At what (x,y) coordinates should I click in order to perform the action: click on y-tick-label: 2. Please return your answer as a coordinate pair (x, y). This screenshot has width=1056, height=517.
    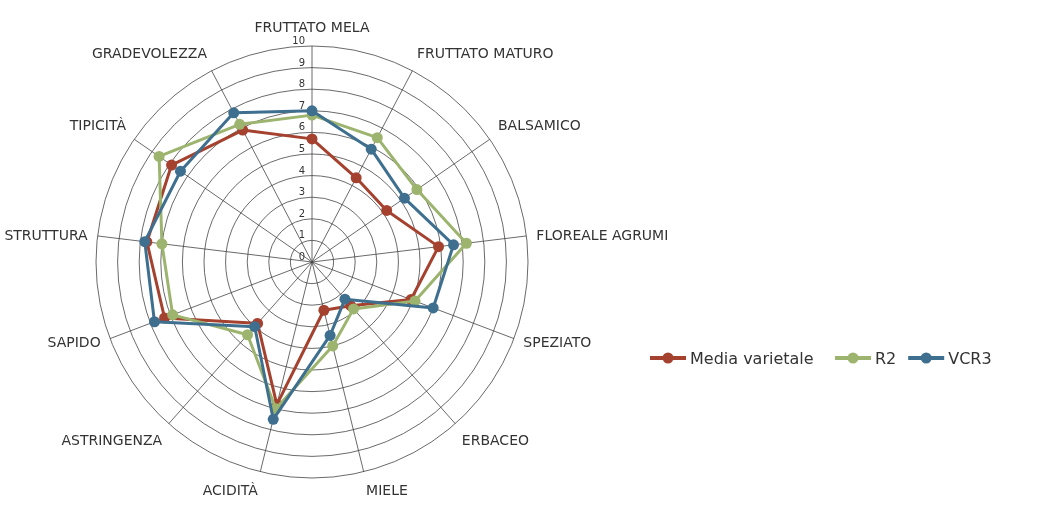
    Looking at the image, I should click on (301, 213).